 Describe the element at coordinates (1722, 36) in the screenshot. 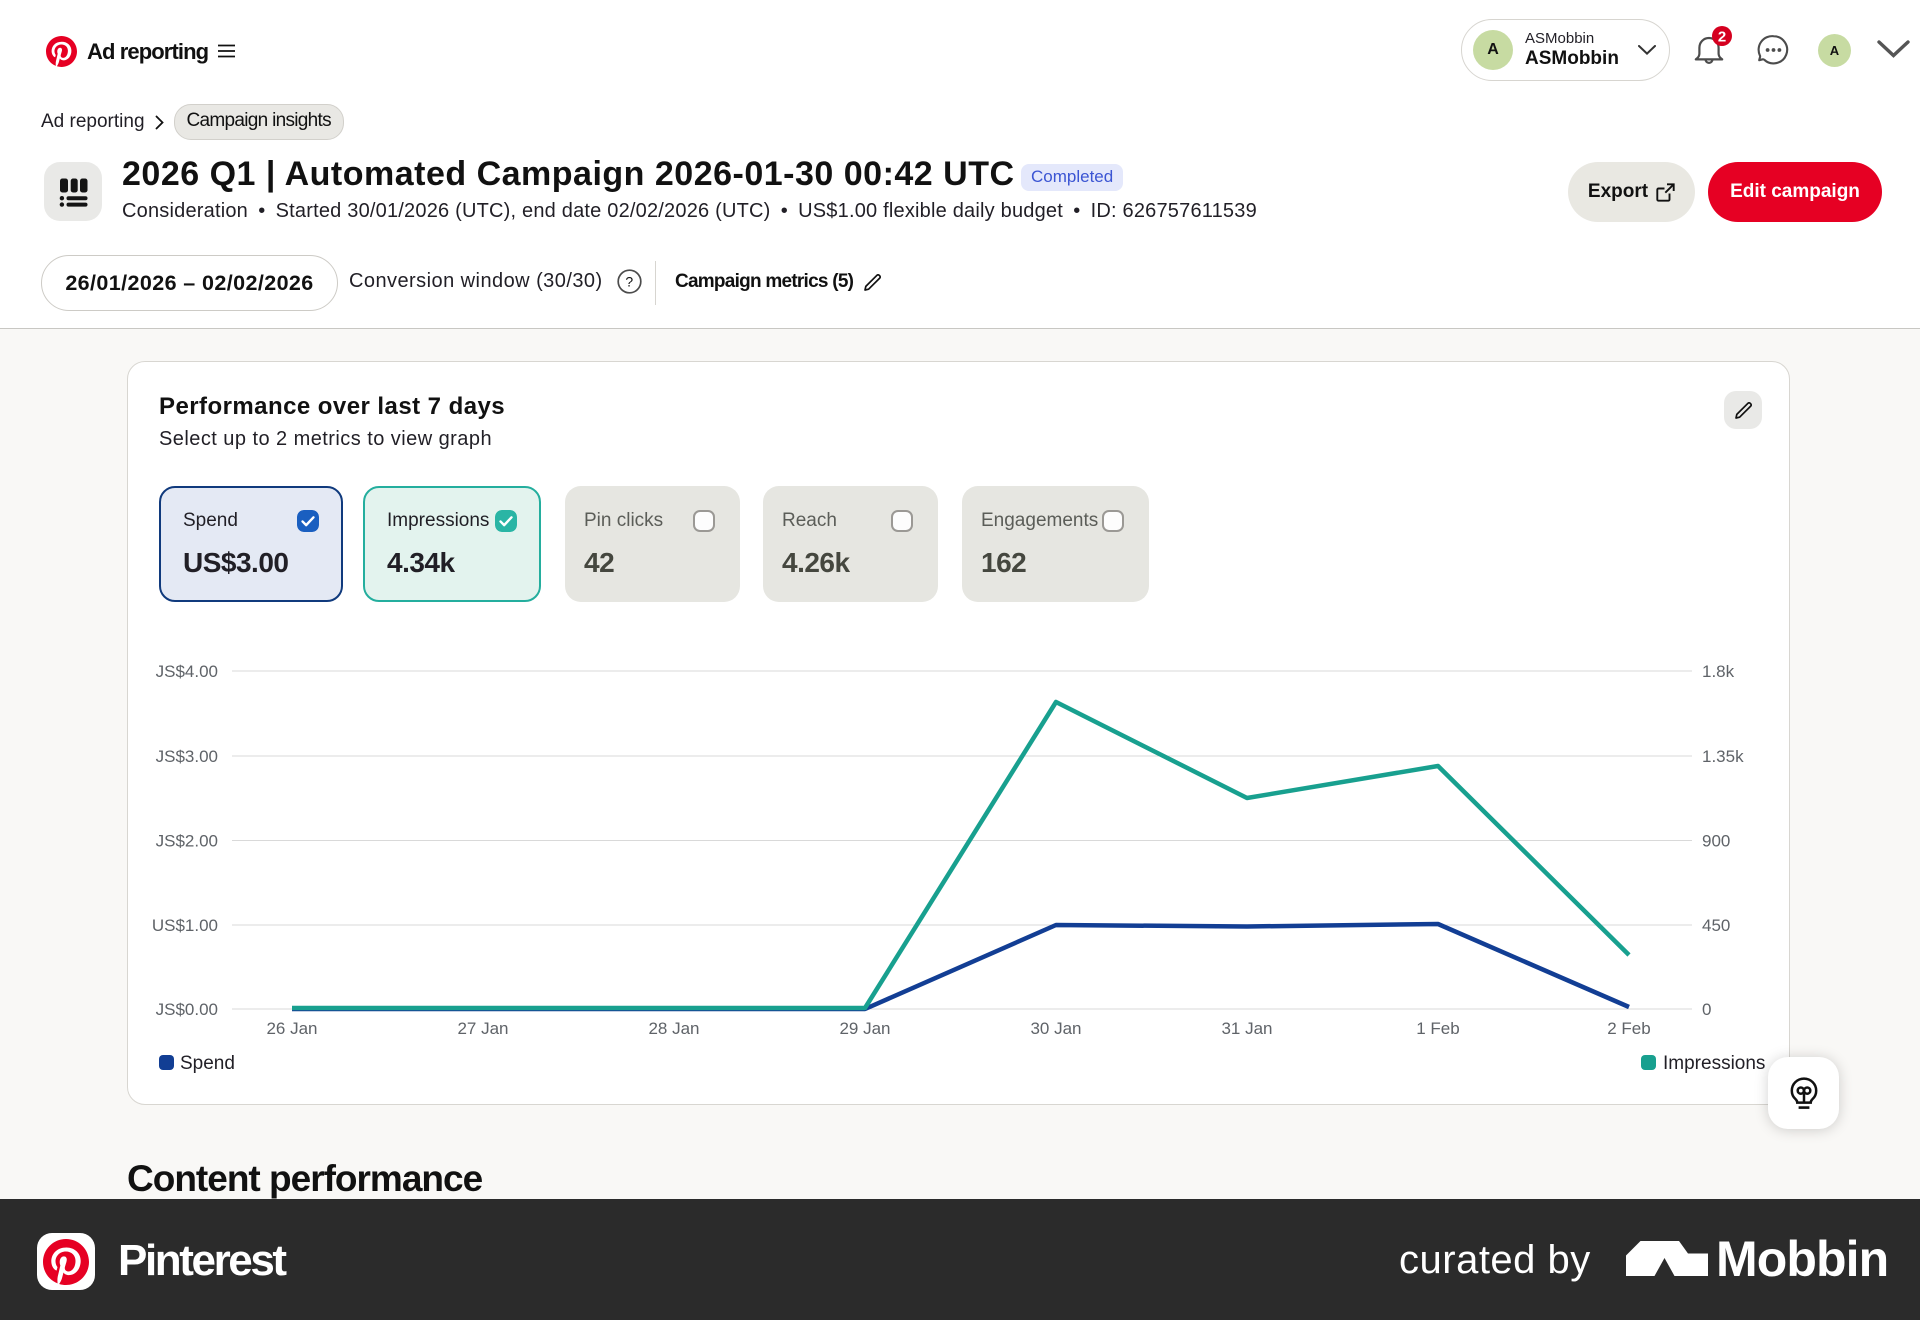

I see `svg-text: 2` at that location.